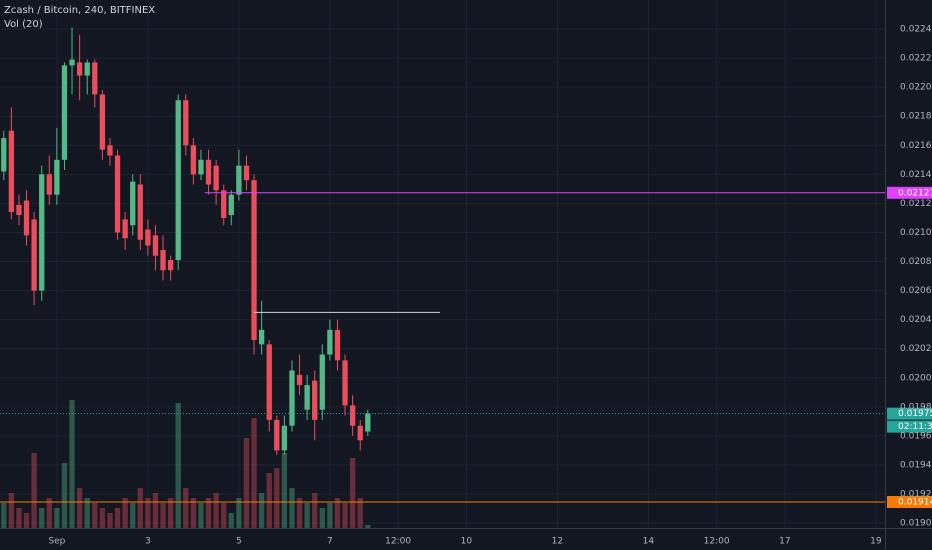  I want to click on countdown-badge, so click(909, 426).